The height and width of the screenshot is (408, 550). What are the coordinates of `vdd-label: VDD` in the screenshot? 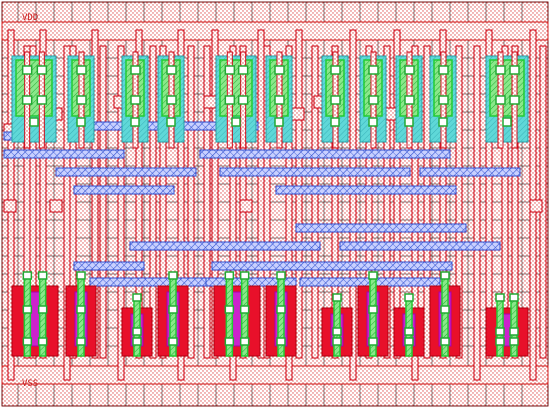 It's located at (30, 18).